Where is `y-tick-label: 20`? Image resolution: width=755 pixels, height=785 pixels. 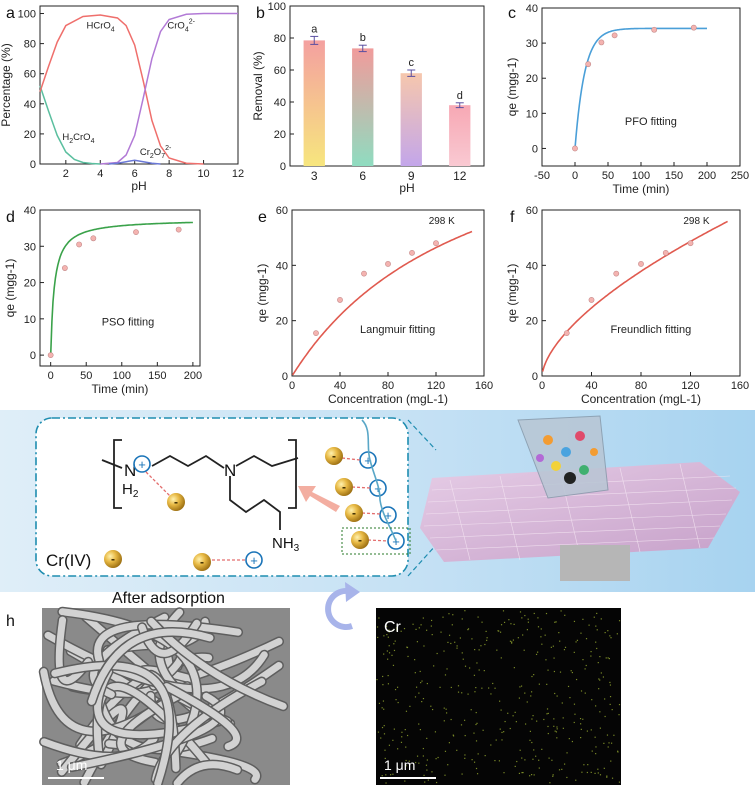
y-tick-label: 20 is located at coordinates (30, 284).